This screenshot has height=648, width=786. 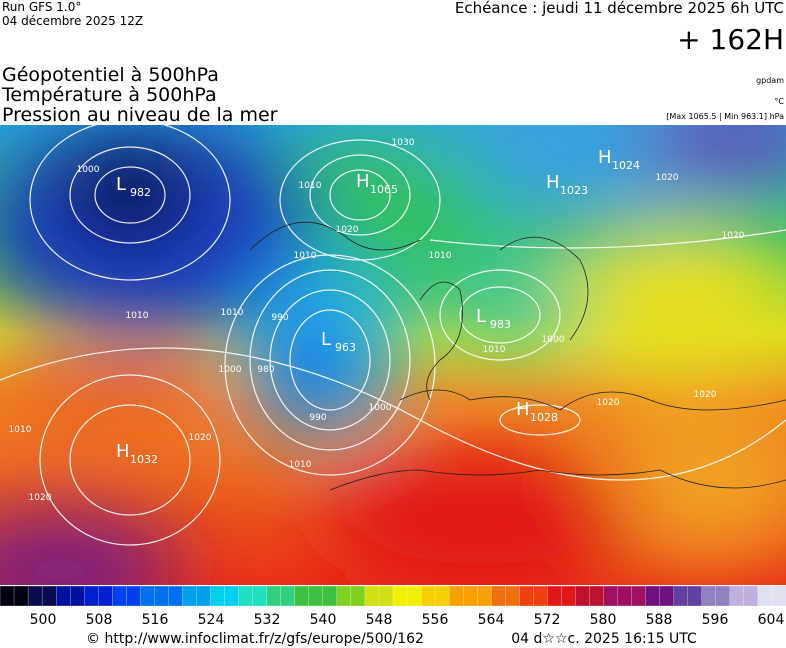 I want to click on center-value: 983, so click(x=500, y=324).